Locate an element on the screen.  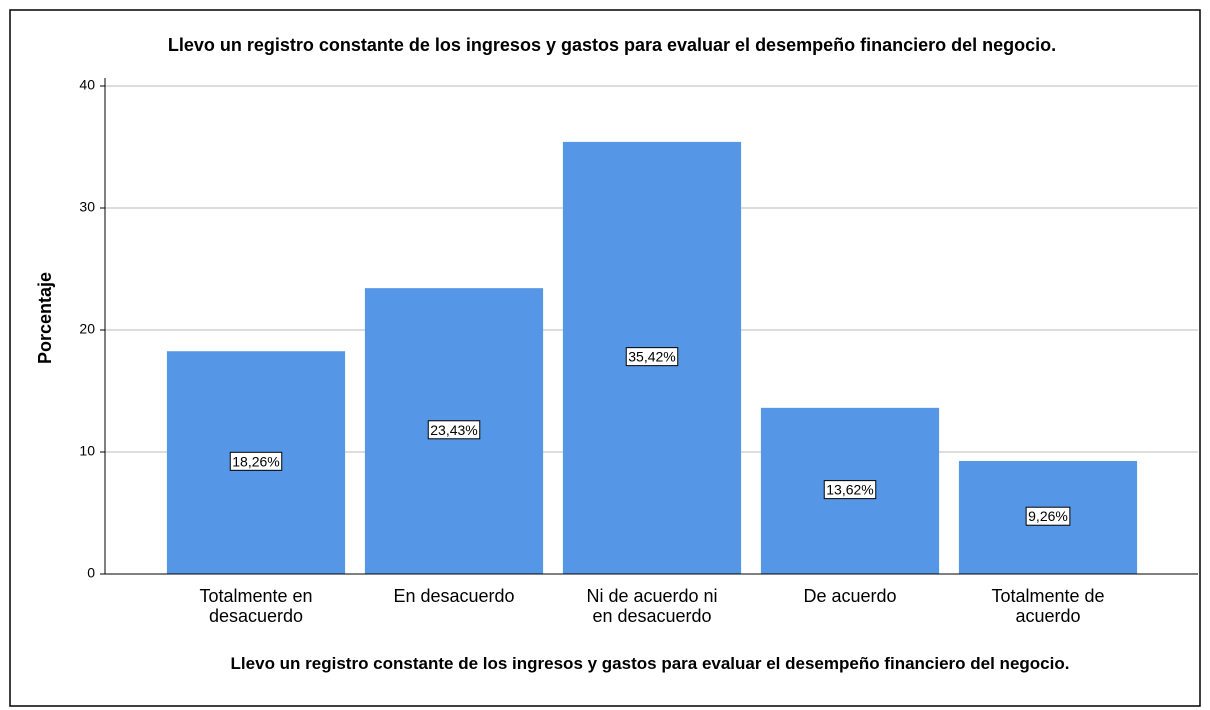
x-tick-label: De acuerdo is located at coordinates (850, 596).